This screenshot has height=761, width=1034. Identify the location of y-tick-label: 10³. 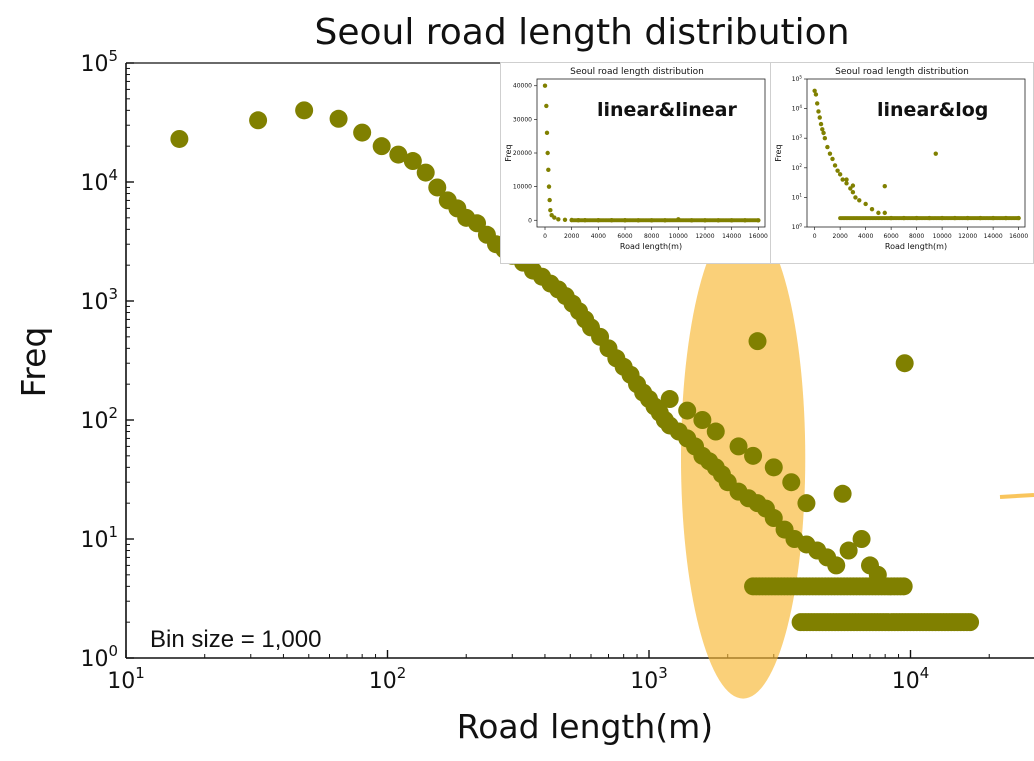
(99, 300).